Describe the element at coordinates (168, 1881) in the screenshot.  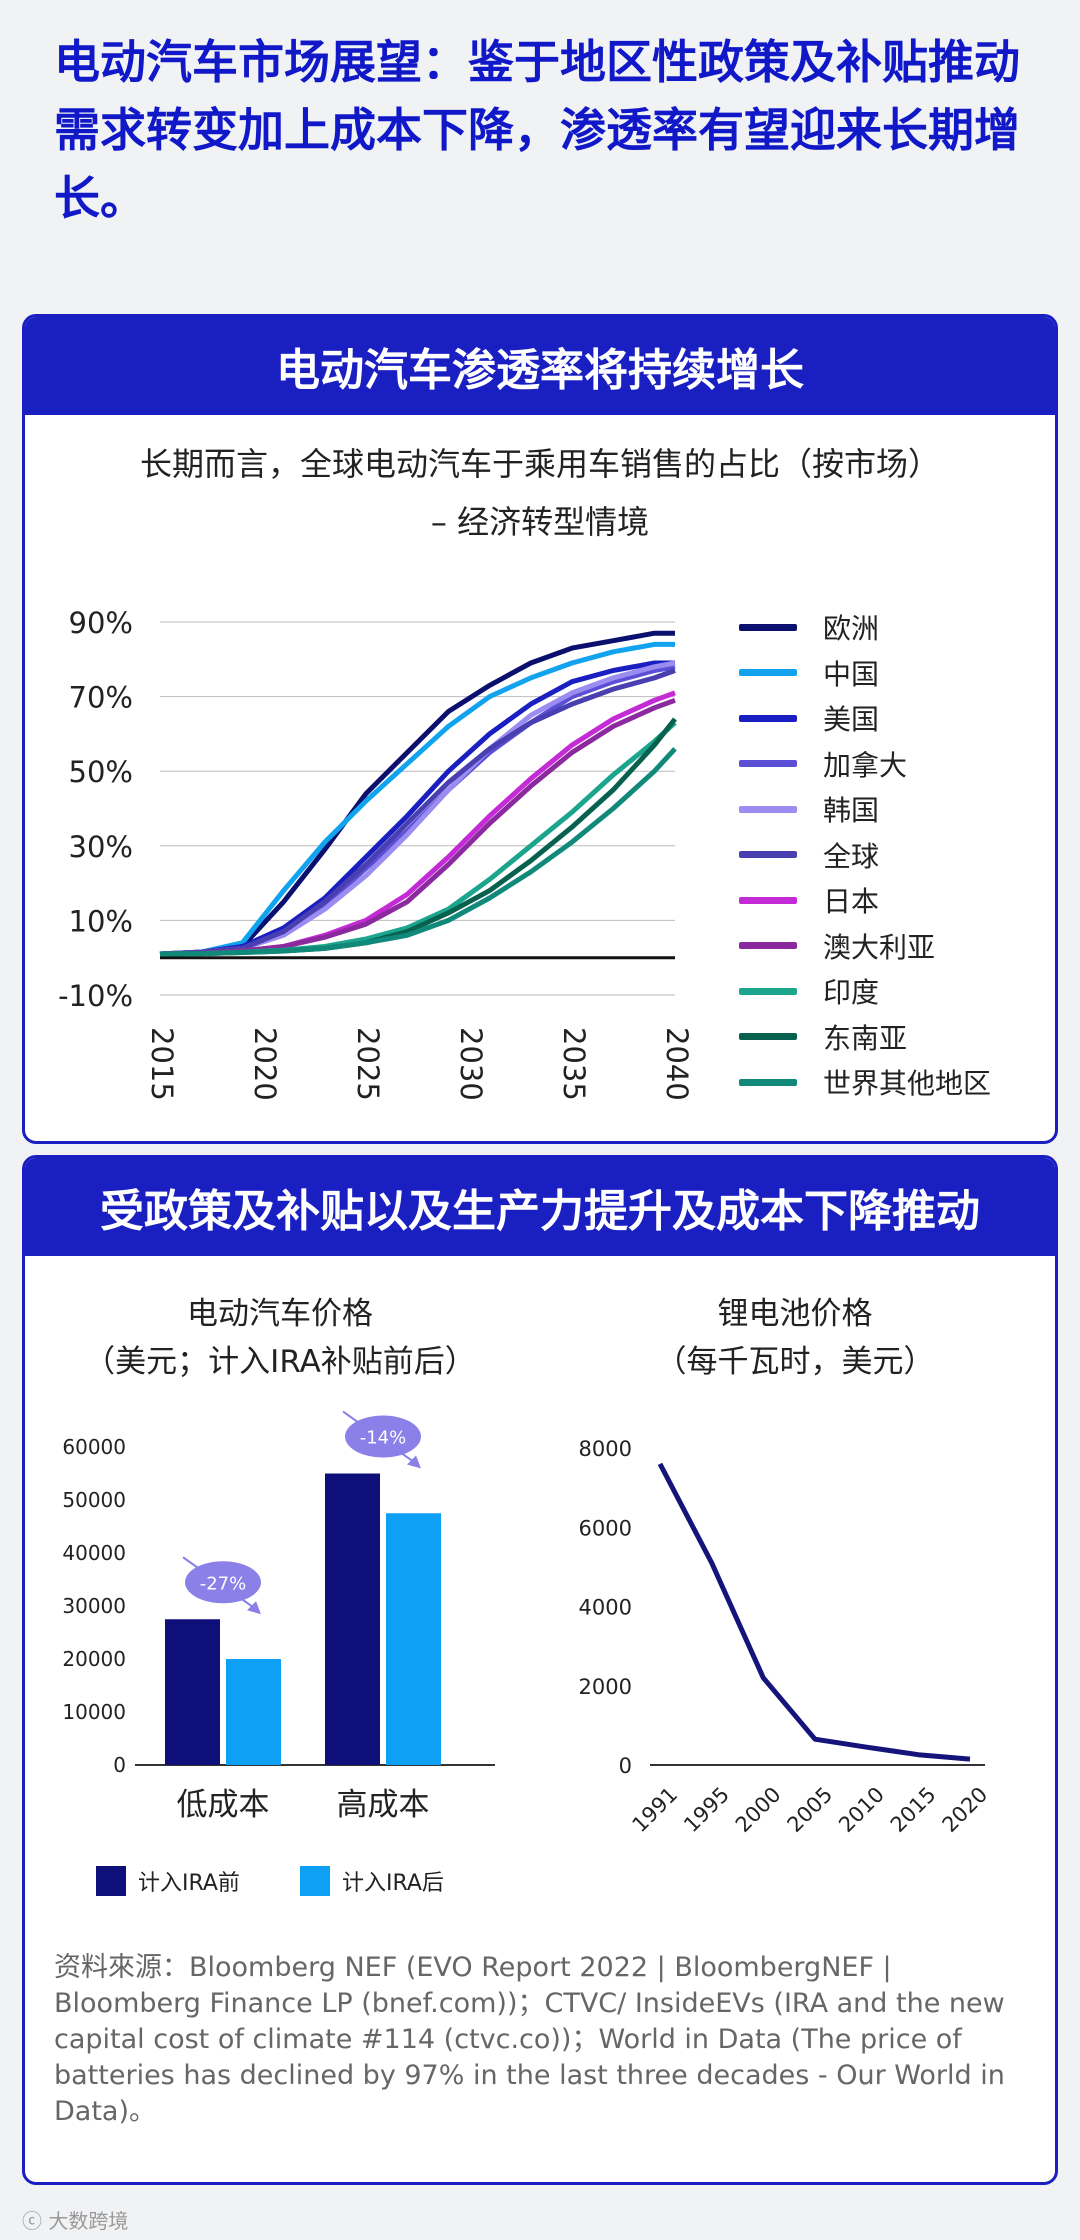
I see `legend-item-before-ira: 计入IRA前` at that location.